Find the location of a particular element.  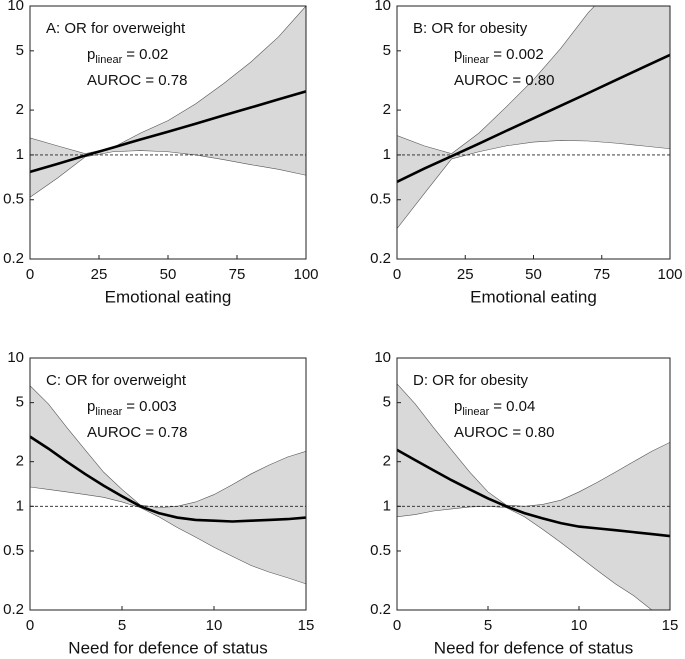

panel-title: B: OR for obesity is located at coordinates (470, 28).